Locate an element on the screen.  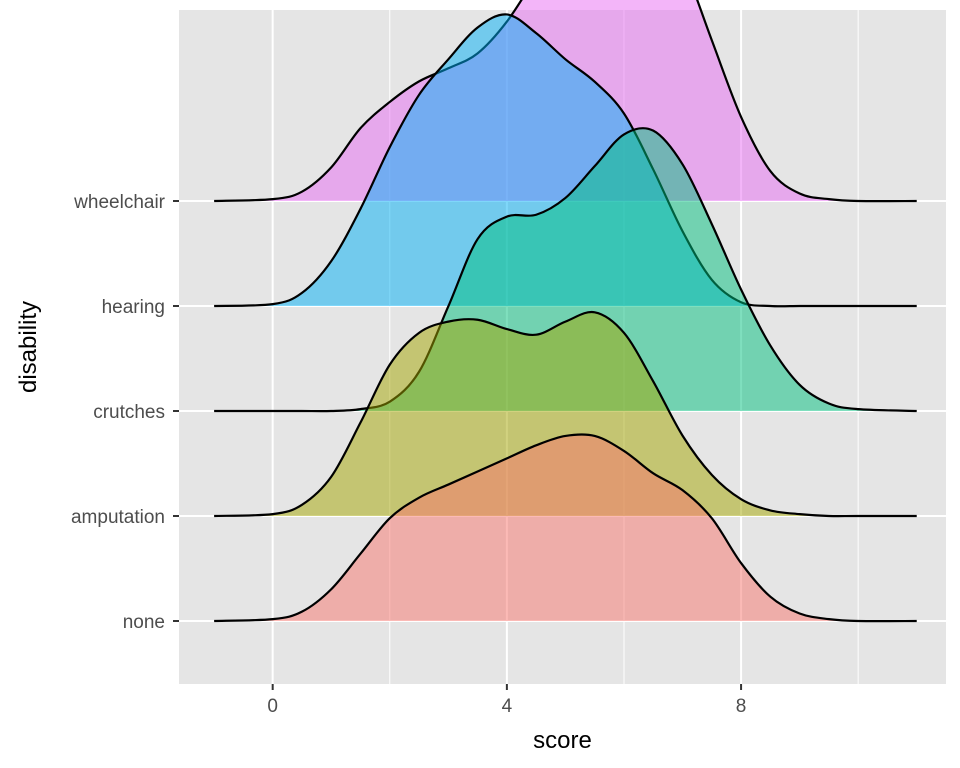
x-tick-label: 4 is located at coordinates (507, 706).